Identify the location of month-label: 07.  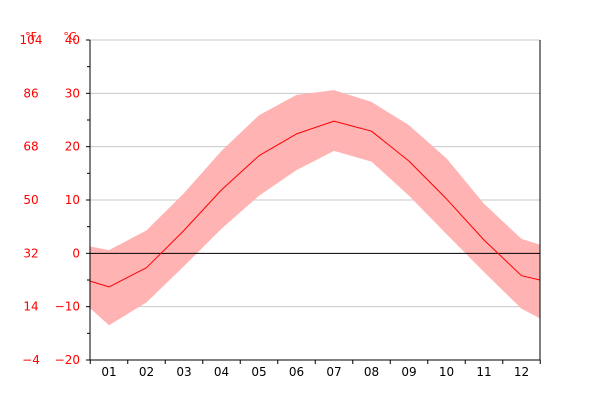
(333, 372).